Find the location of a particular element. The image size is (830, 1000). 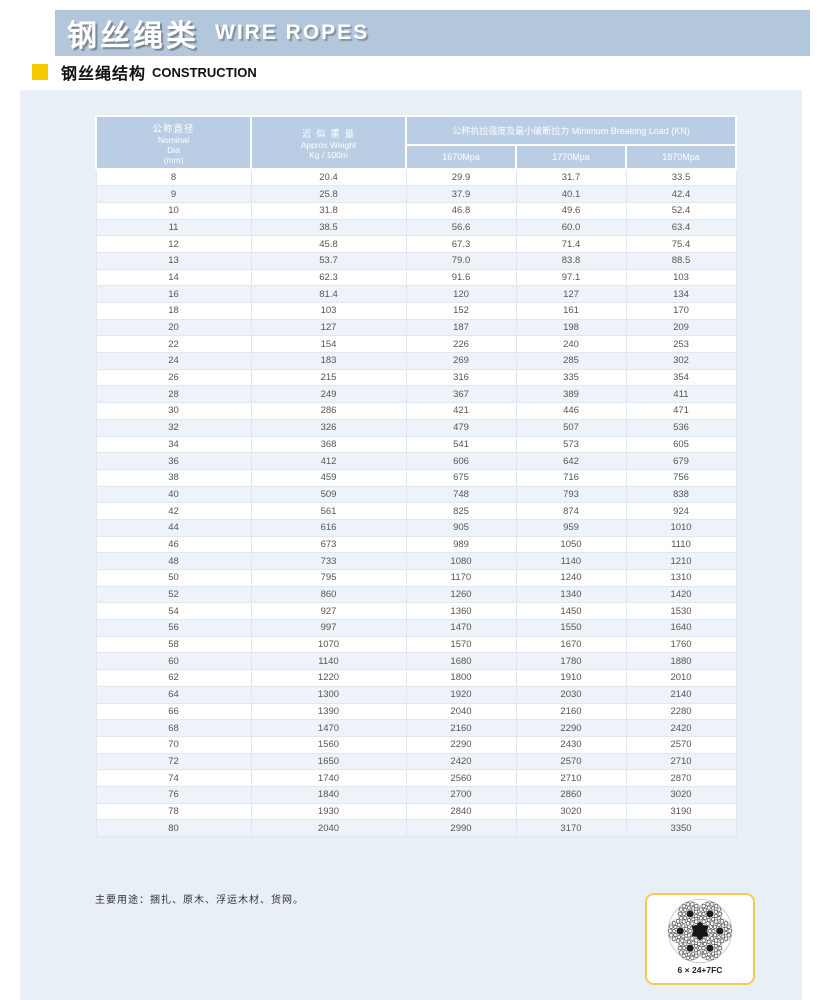

table-cell: 2840 is located at coordinates (461, 811).